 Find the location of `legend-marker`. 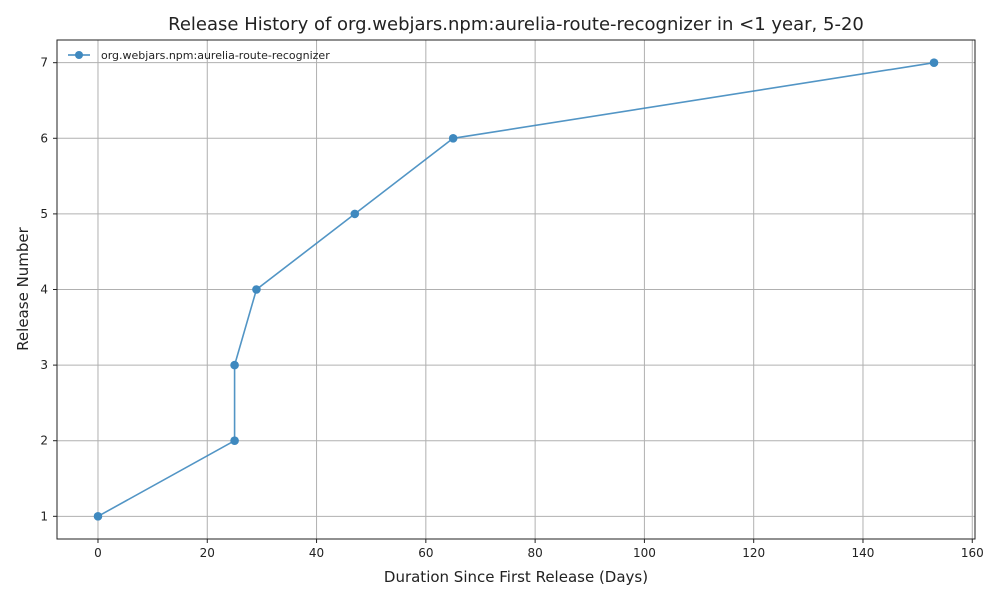

legend-marker is located at coordinates (79, 55).